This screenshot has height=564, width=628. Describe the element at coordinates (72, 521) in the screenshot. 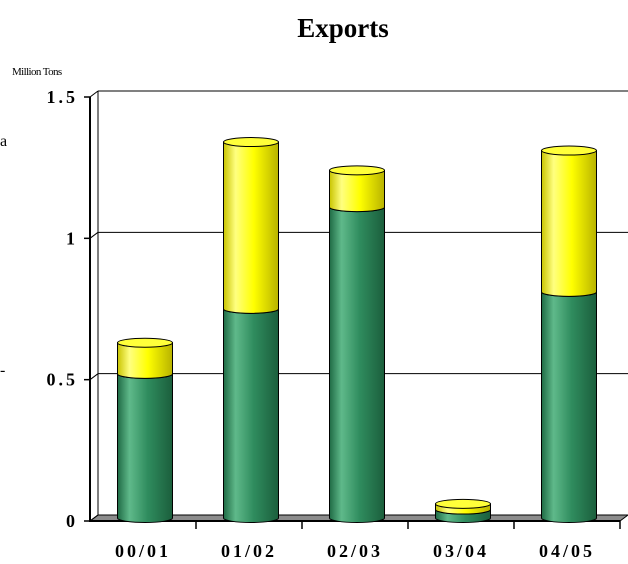

I see `y-tick-label: 0` at that location.